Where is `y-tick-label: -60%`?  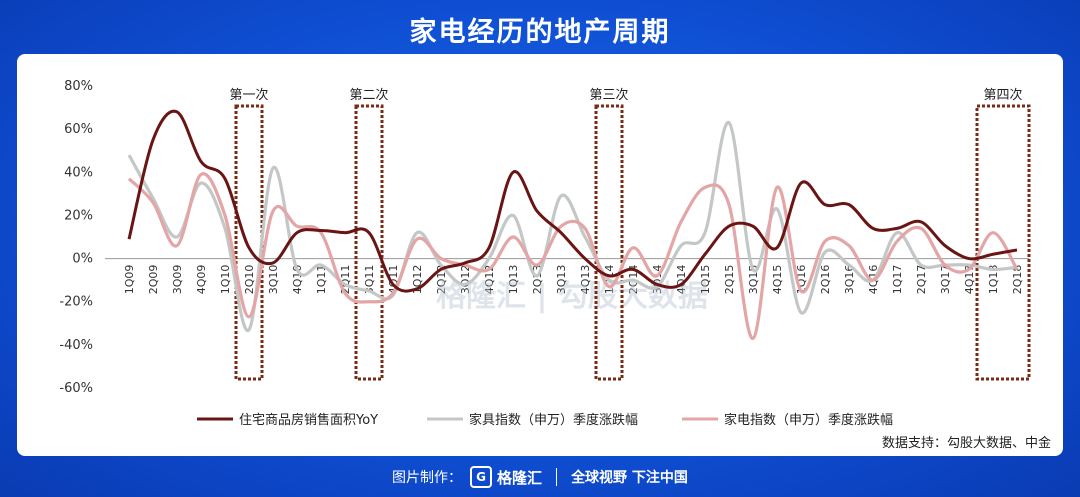
y-tick-label: -60% is located at coordinates (76, 388).